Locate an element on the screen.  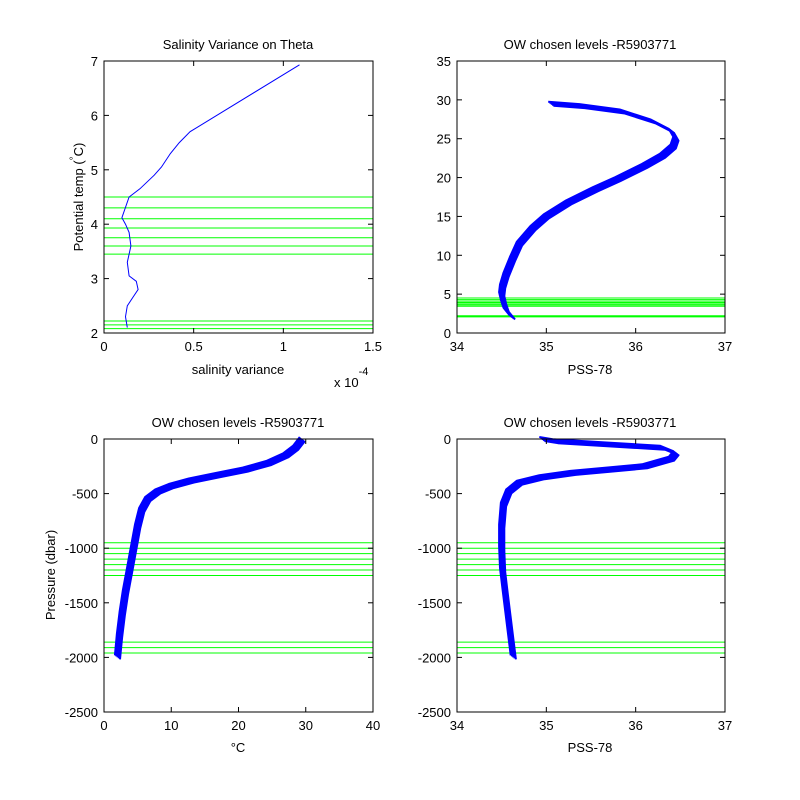
x-tick-label: 40 is located at coordinates (373, 725).